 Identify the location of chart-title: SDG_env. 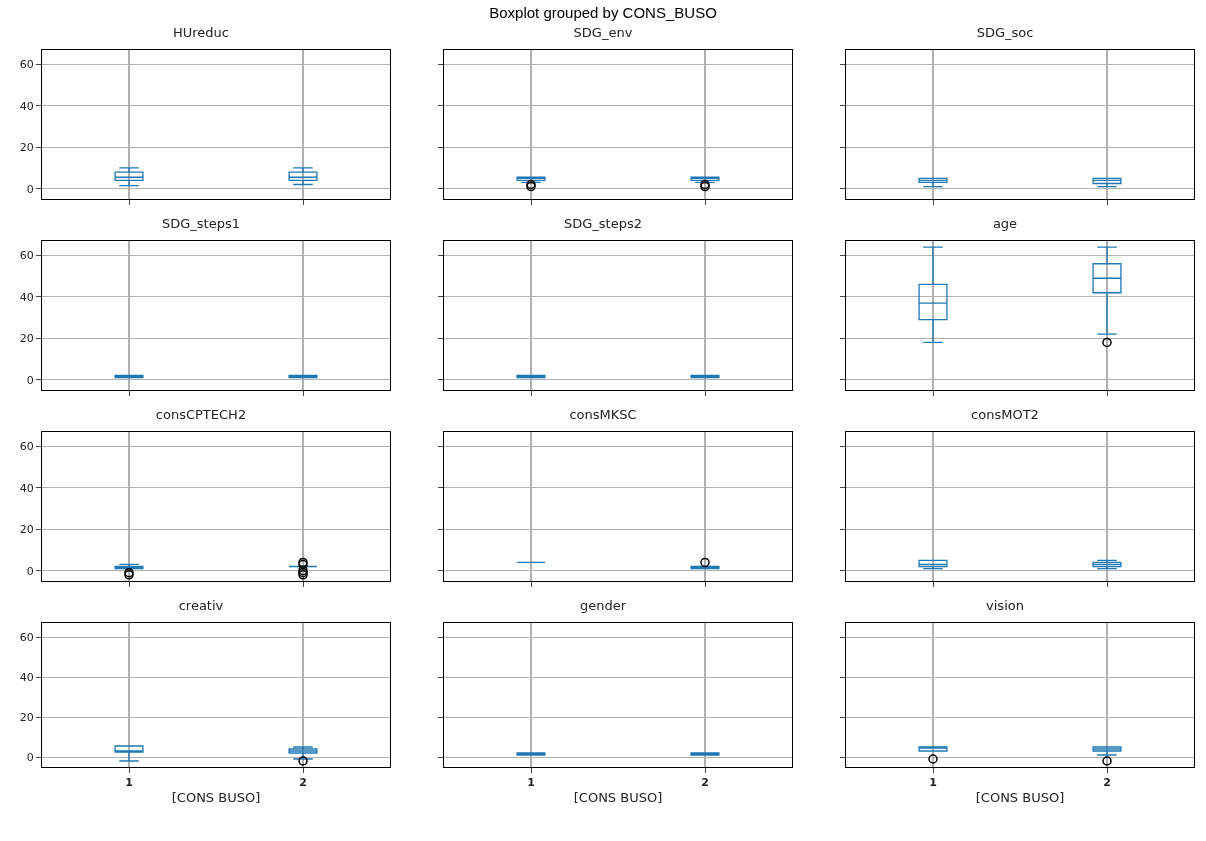
(603, 33).